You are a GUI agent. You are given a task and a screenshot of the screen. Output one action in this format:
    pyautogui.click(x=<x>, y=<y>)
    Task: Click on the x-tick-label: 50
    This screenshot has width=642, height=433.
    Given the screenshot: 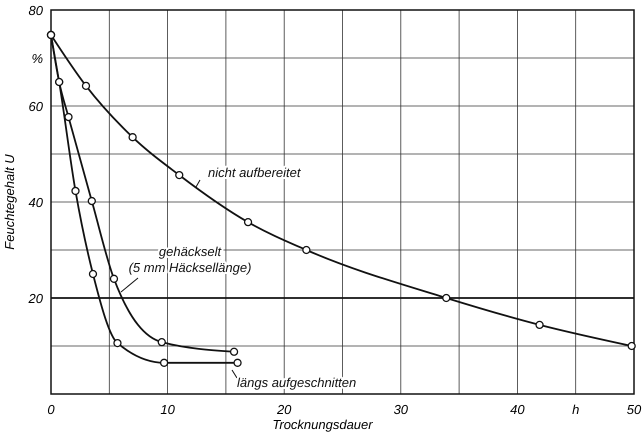 What is the action you would take?
    pyautogui.click(x=634, y=409)
    